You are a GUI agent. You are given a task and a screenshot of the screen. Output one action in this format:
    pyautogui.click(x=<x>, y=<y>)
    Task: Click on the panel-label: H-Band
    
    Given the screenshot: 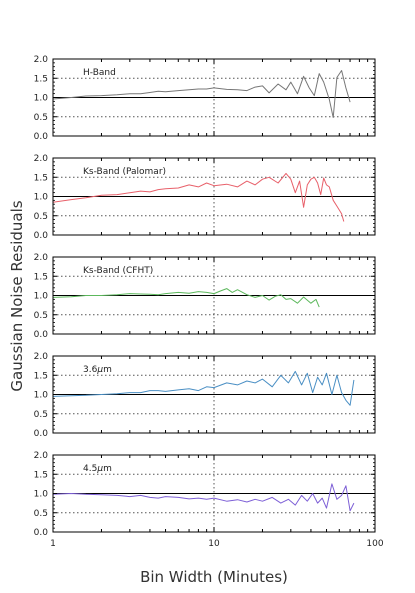 What is the action you would take?
    pyautogui.click(x=99, y=73)
    